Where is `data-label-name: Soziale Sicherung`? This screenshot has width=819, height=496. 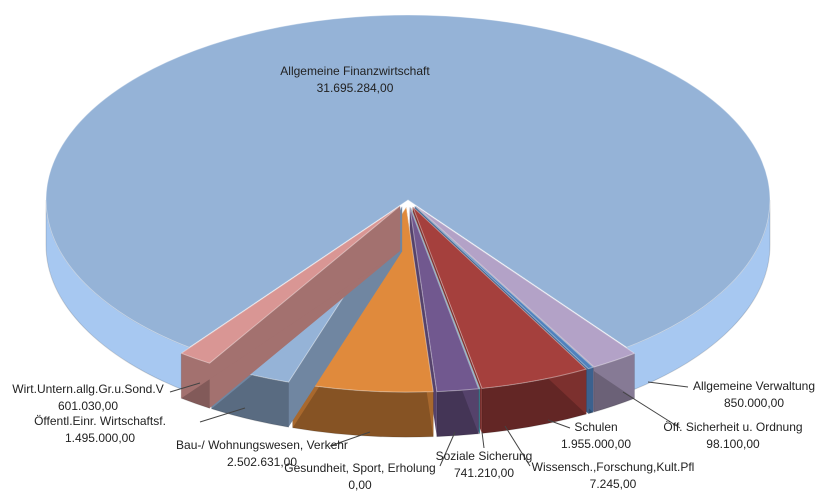
data-label-name: Soziale Sicherung is located at coordinates (484, 456).